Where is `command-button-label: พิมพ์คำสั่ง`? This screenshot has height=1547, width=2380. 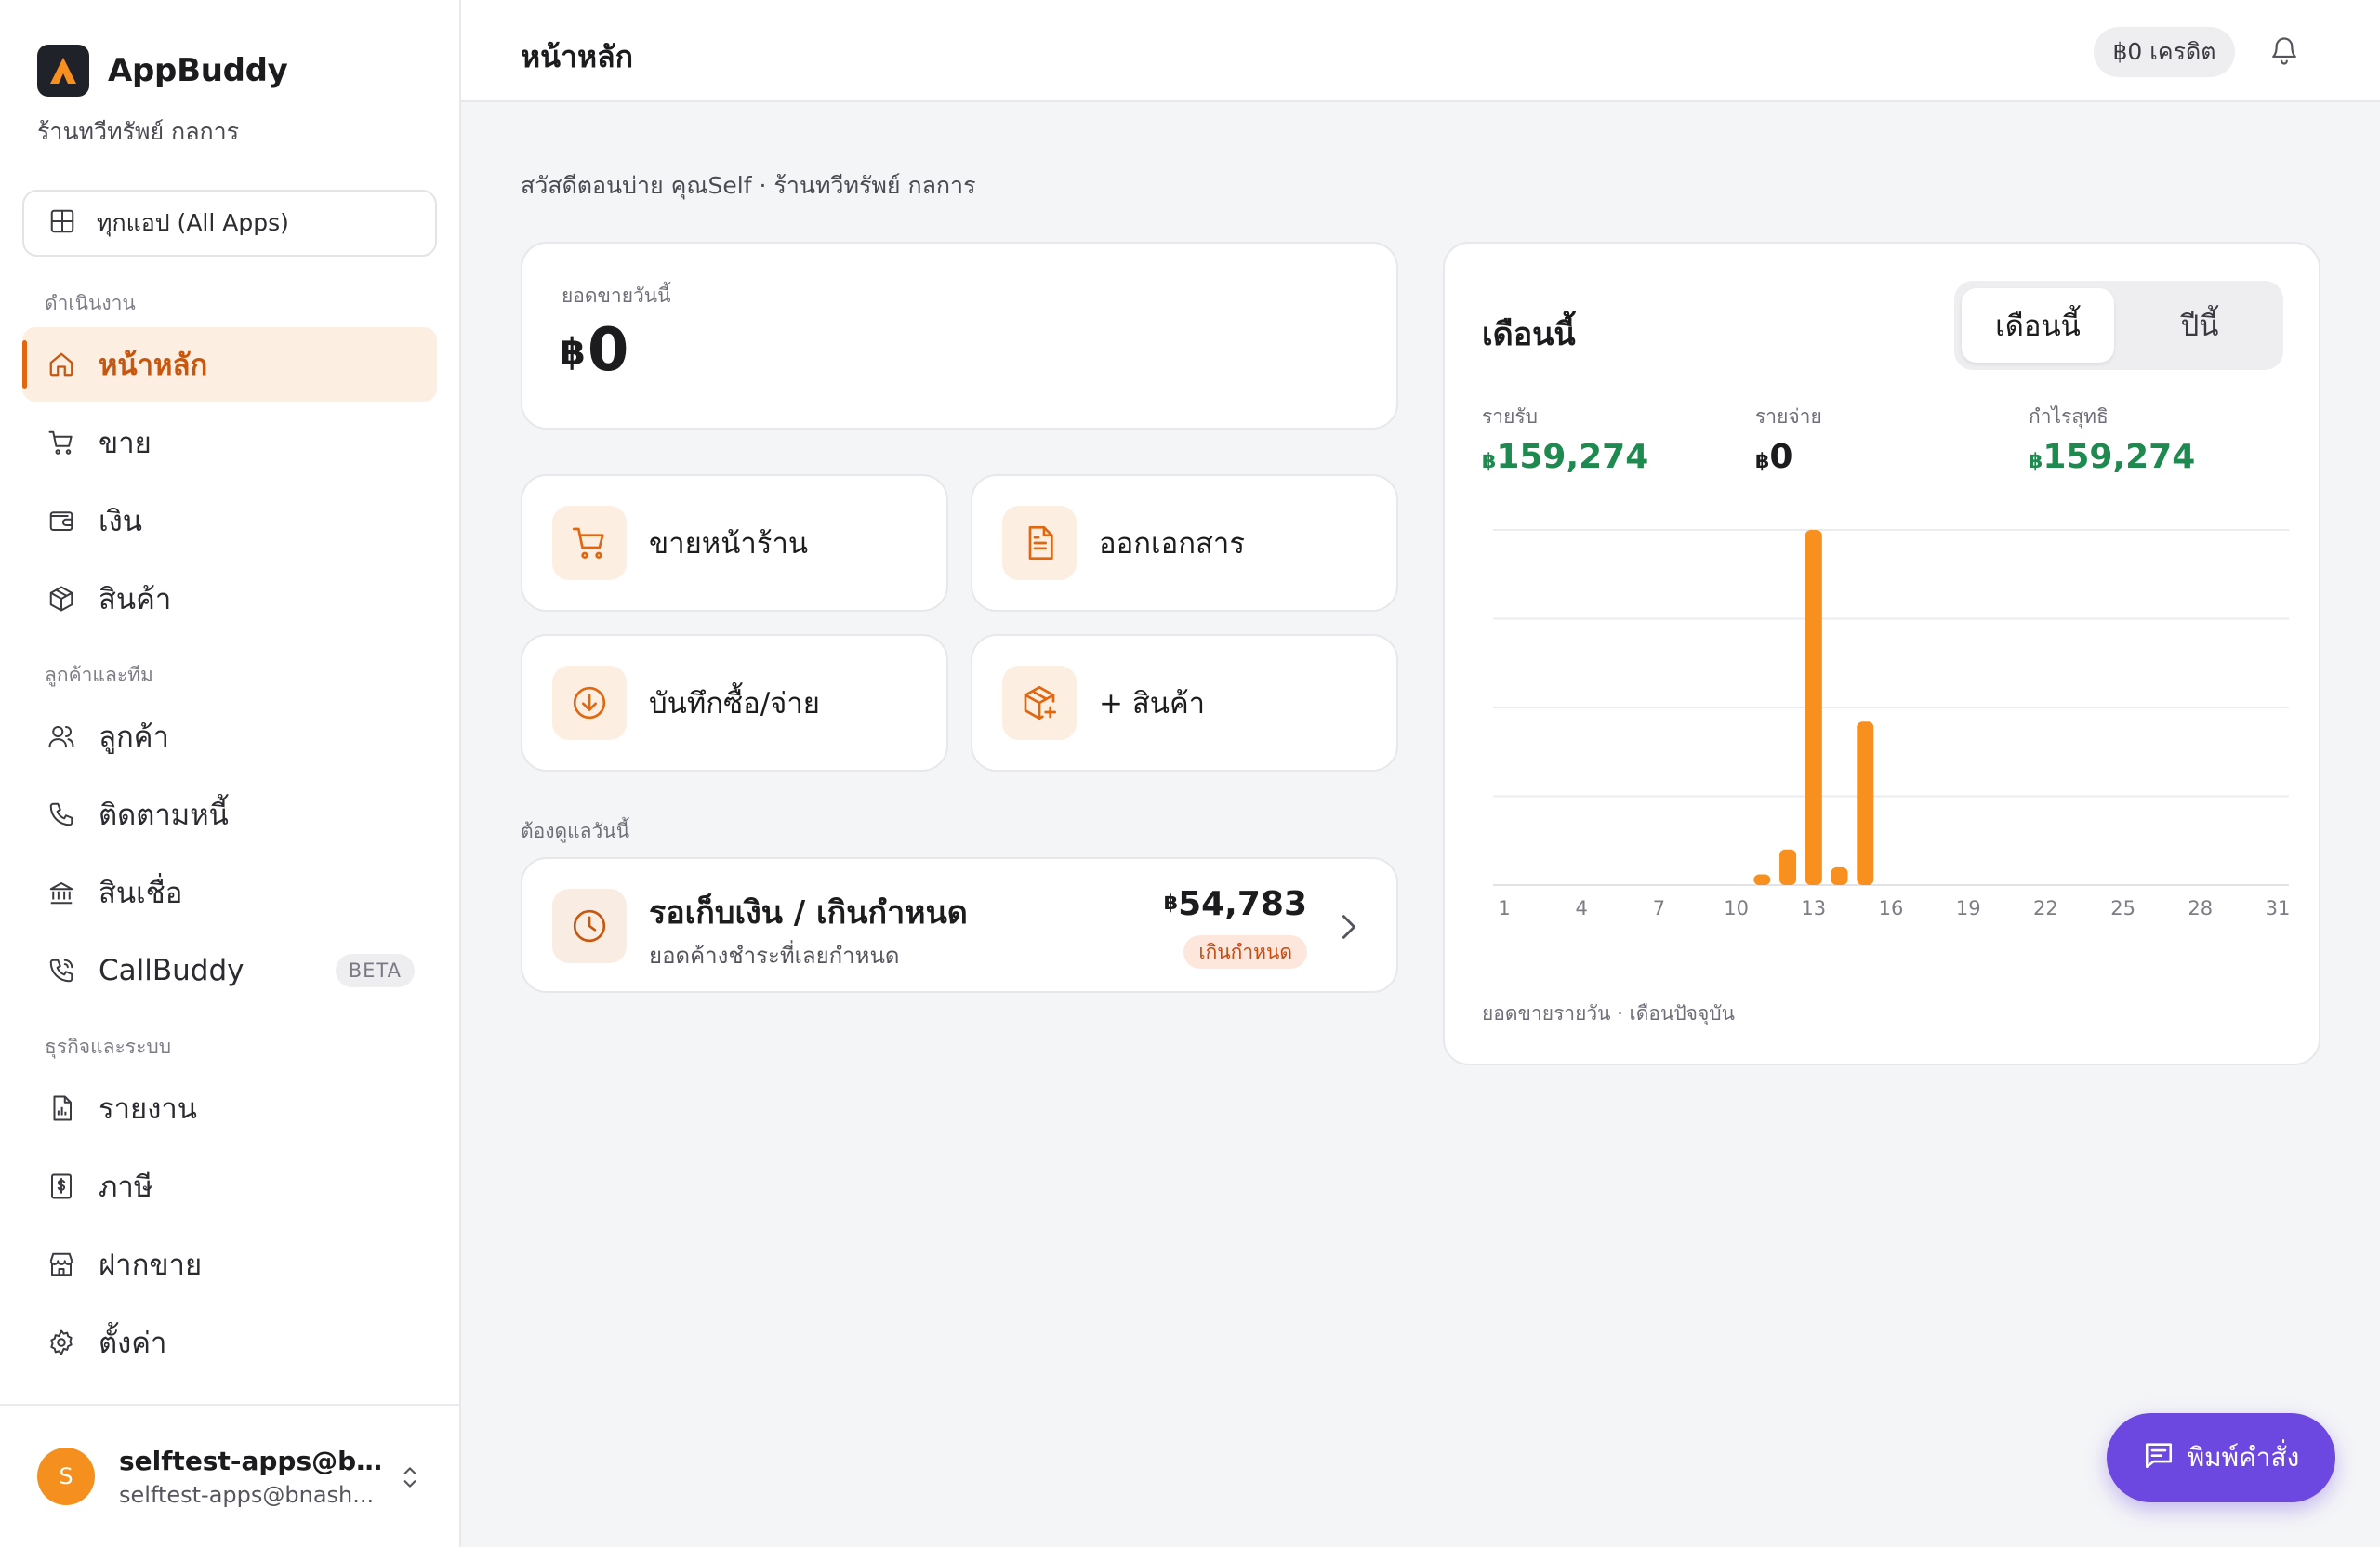 command-button-label: พิมพ์คำสั่ง is located at coordinates (2243, 1457).